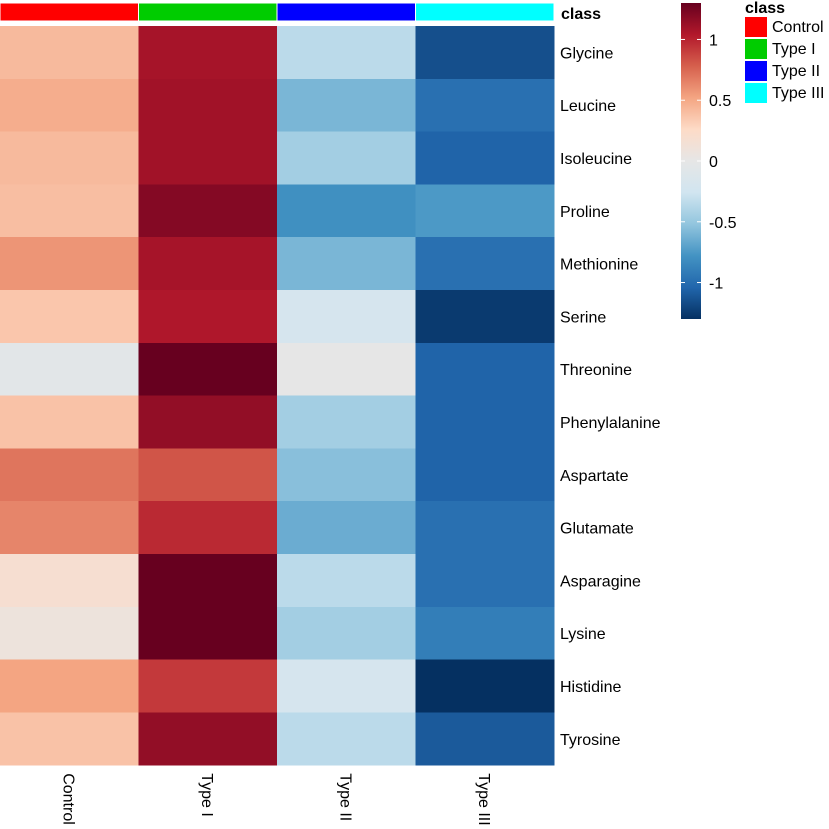  I want to click on row-label: Histidine, so click(590, 687).